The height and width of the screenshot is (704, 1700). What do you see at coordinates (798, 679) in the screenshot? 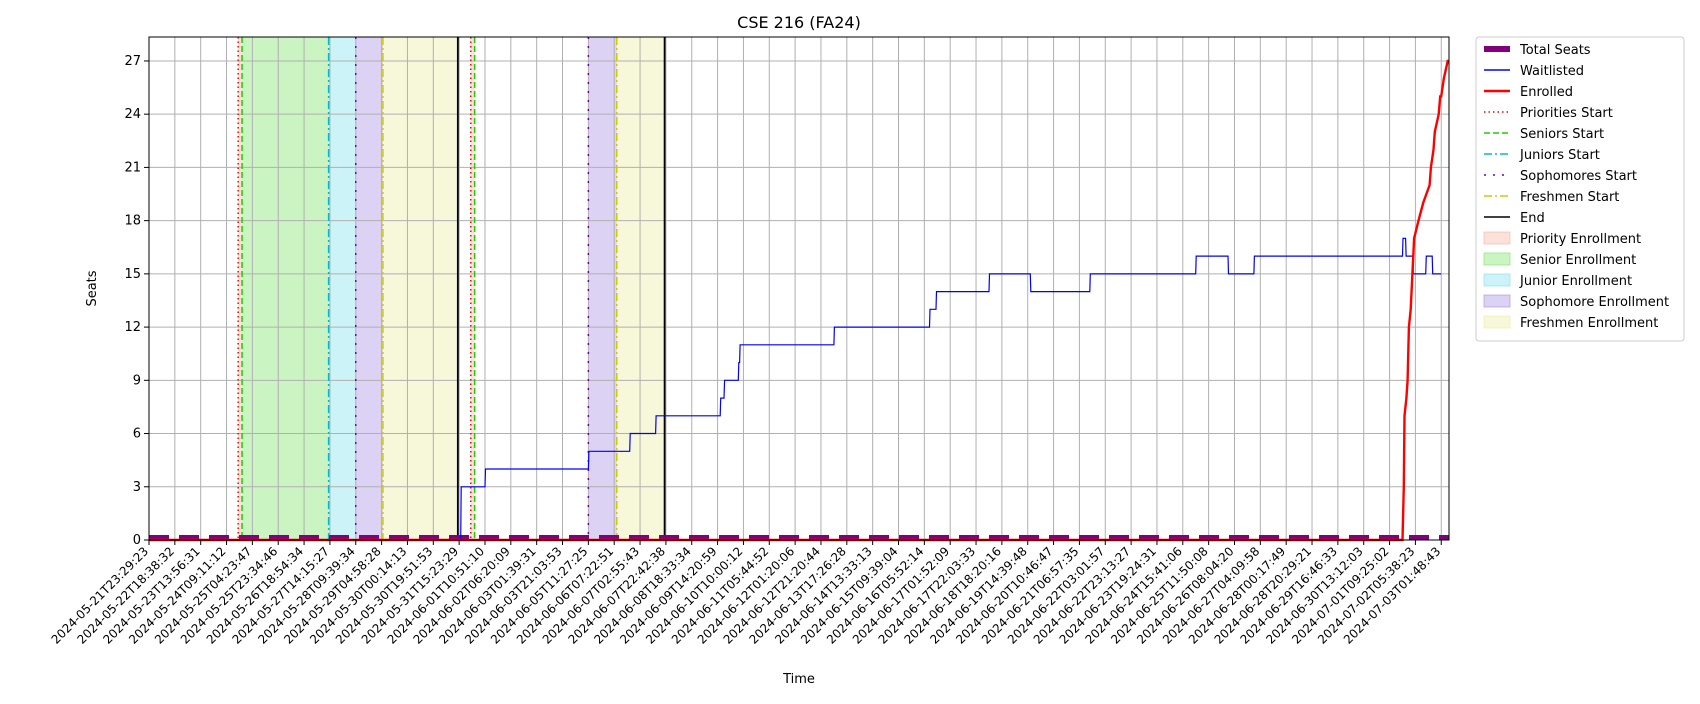
I see `x-axis-label: Time` at bounding box center [798, 679].